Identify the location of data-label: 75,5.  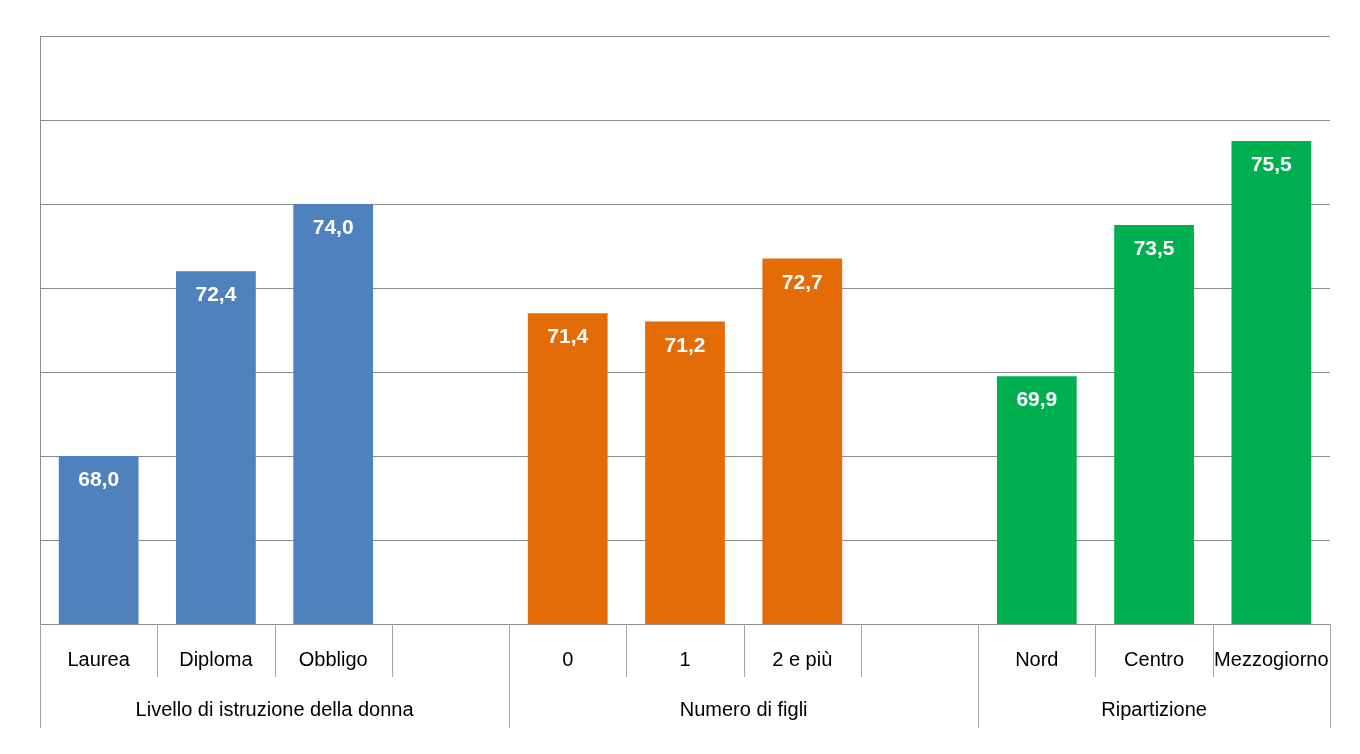
(1271, 164).